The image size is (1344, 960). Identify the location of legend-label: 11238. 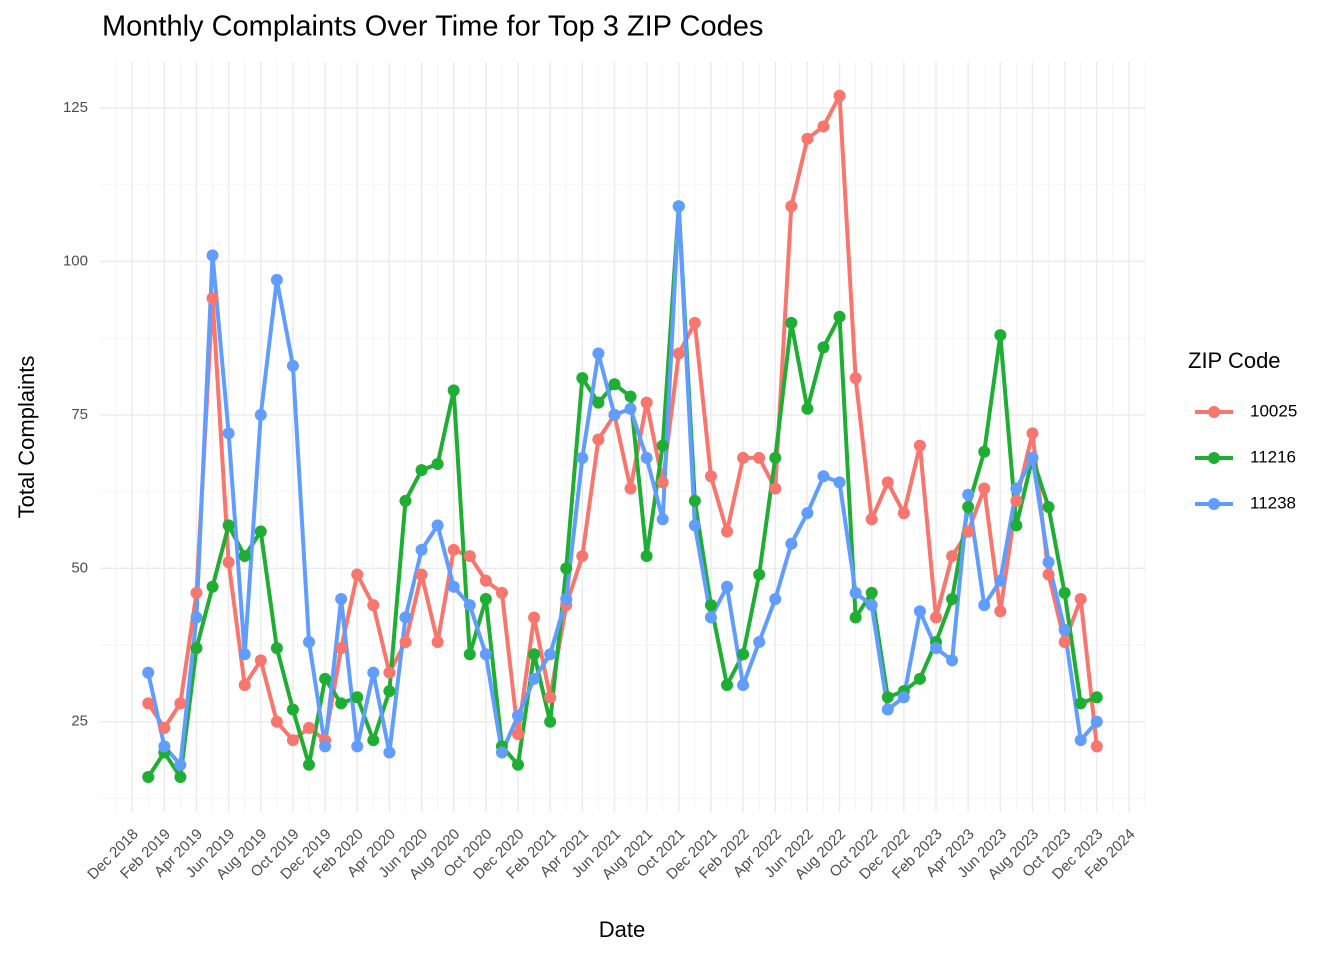
(1273, 502).